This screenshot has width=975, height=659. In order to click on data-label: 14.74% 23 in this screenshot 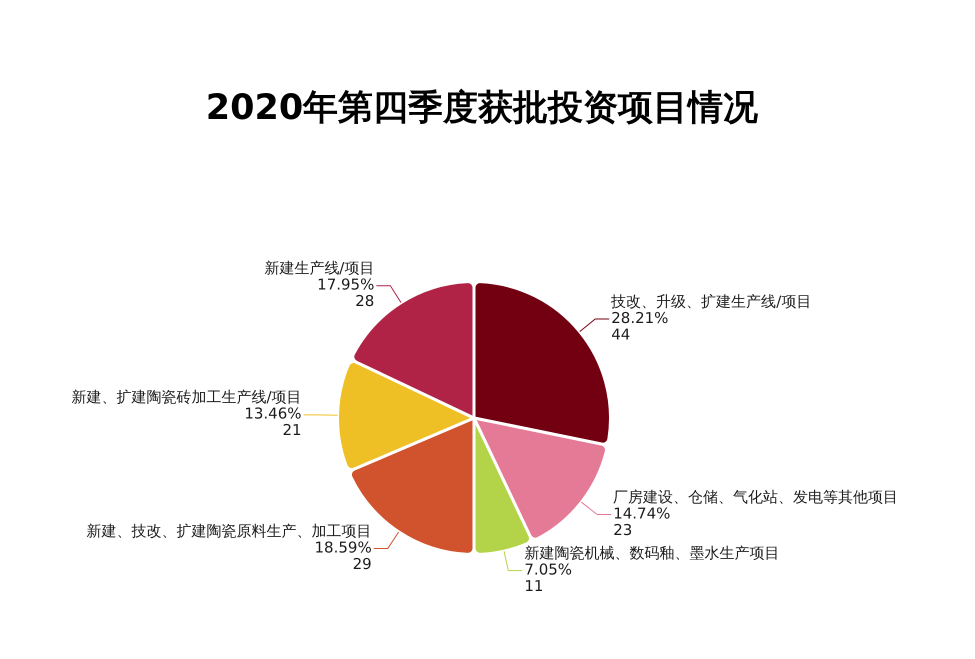, I will do `click(641, 521)`.